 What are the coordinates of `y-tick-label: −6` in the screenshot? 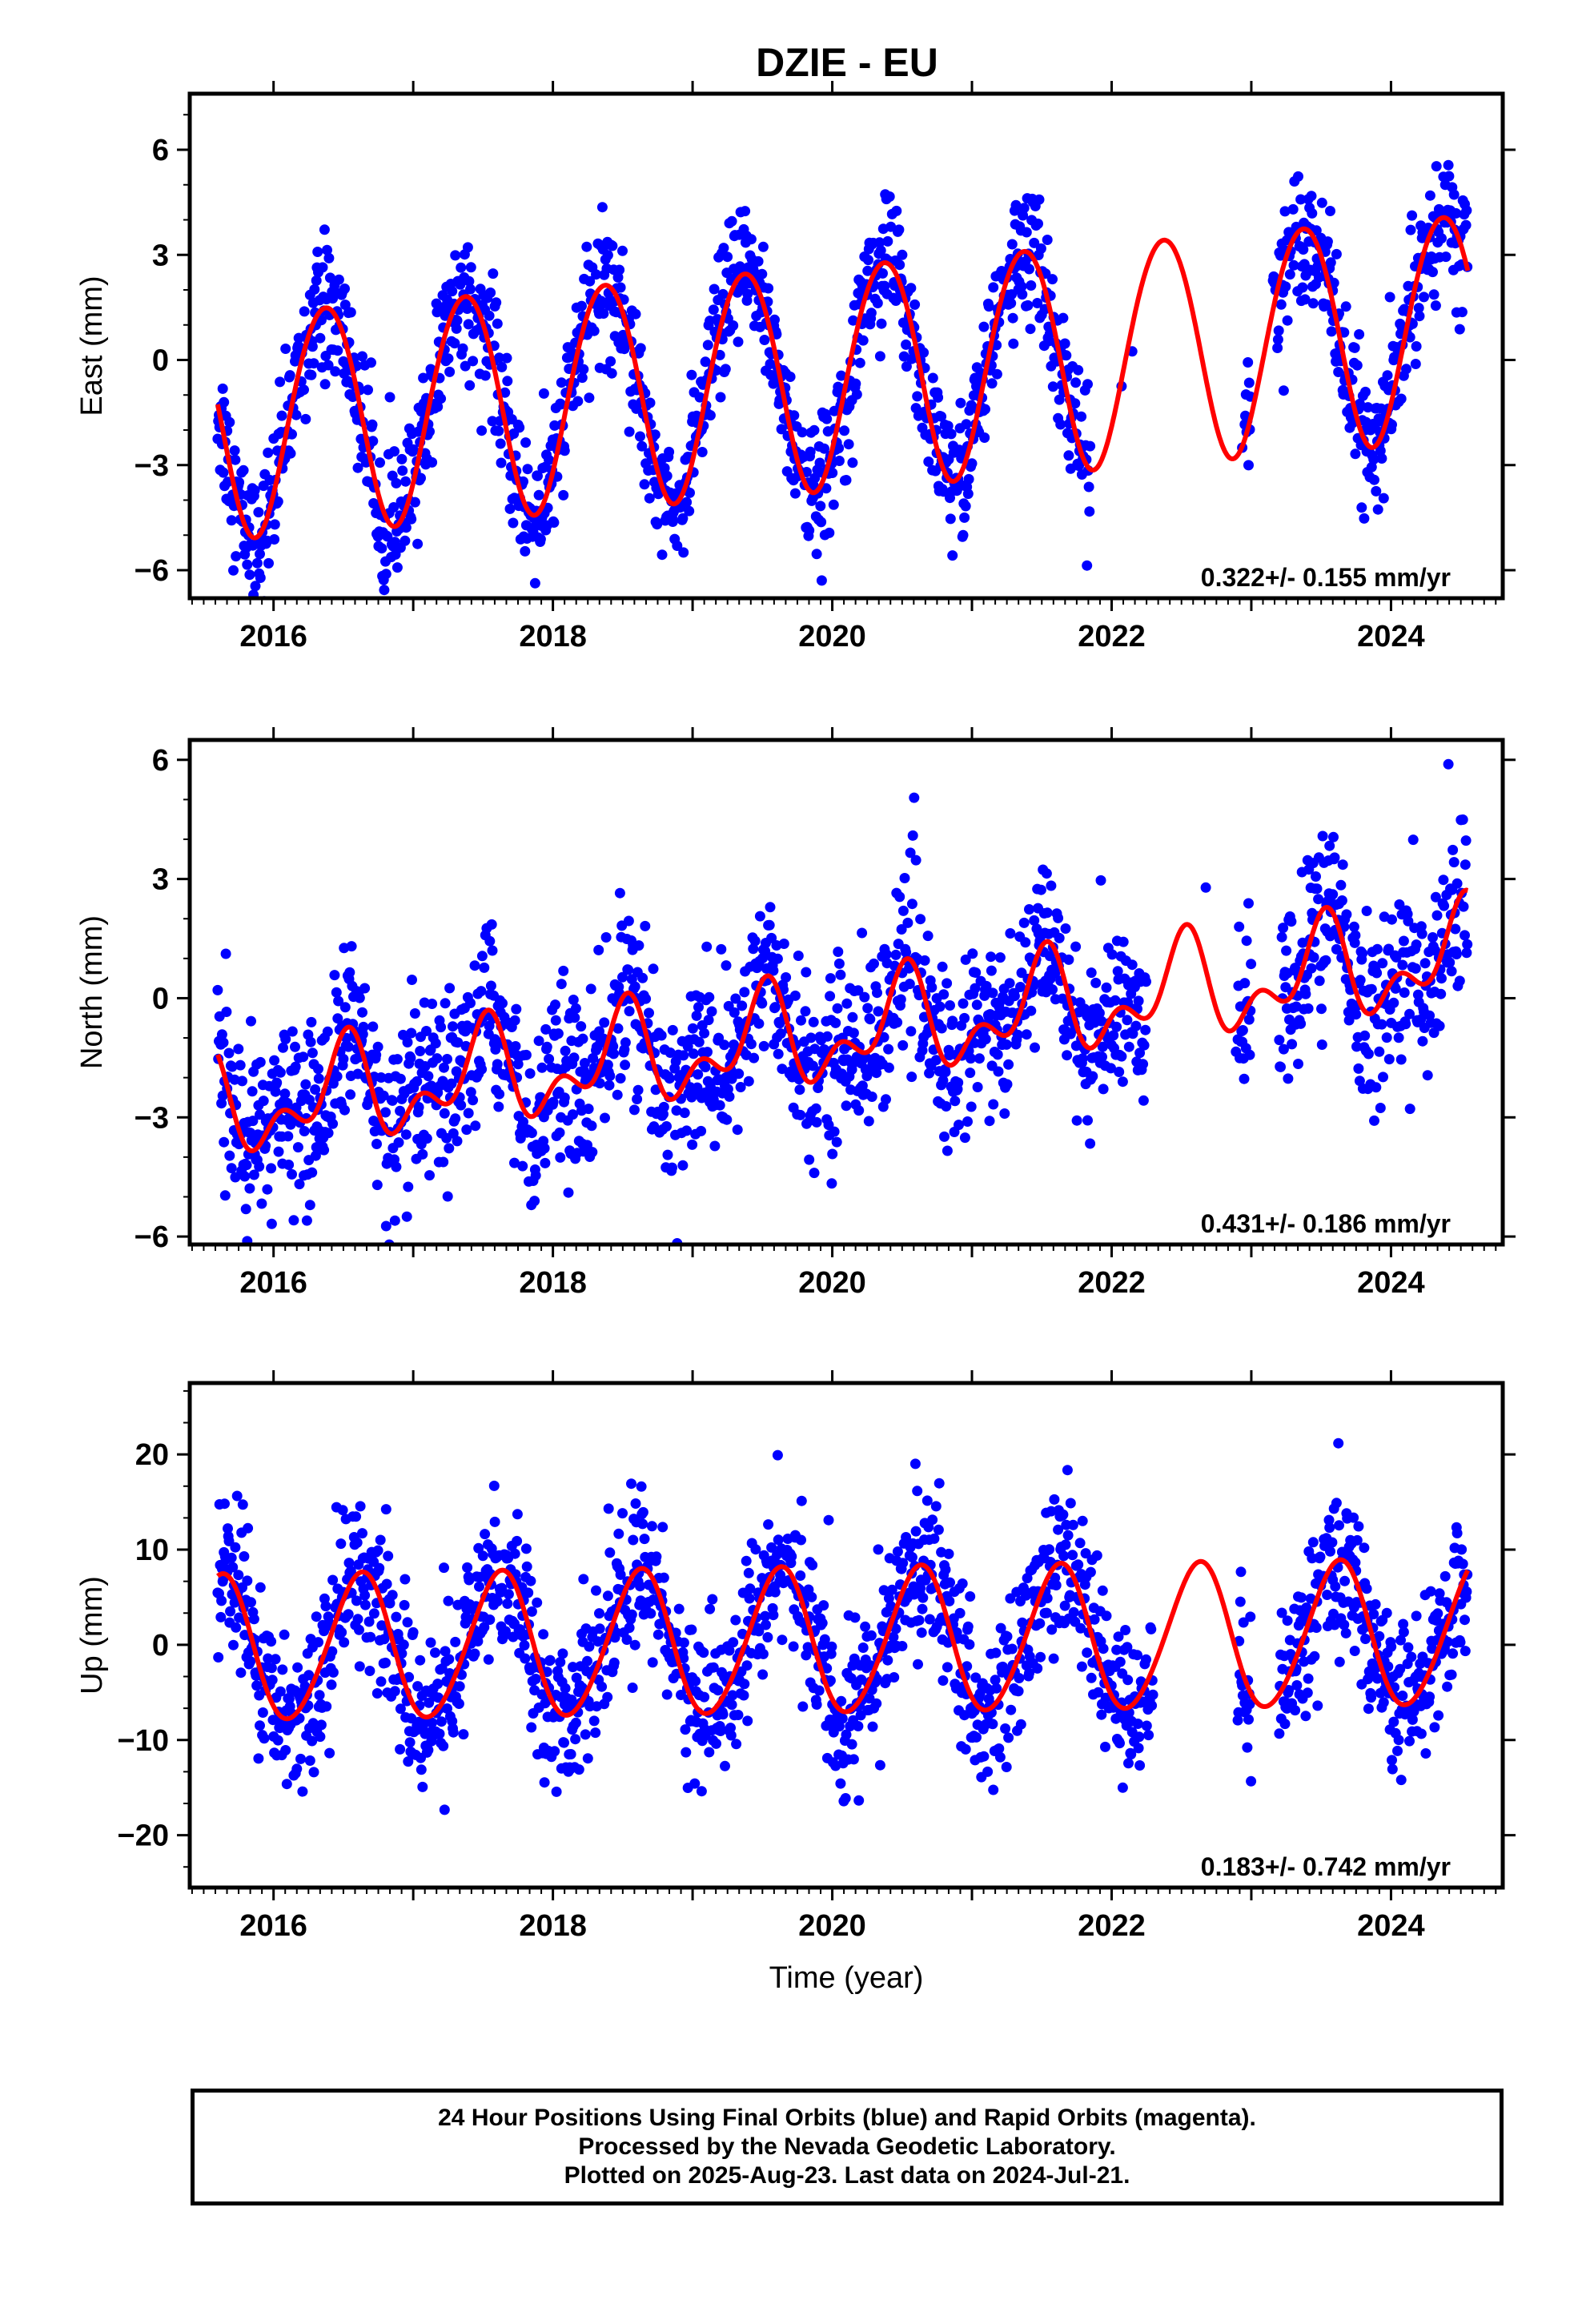 It's located at (152, 1237).